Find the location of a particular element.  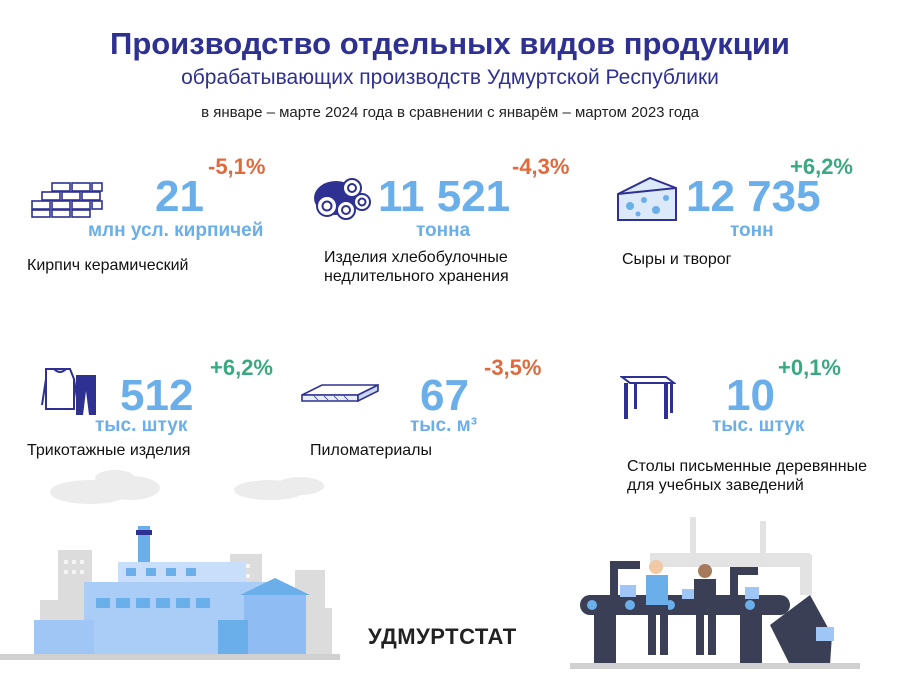

value-number: 21 is located at coordinates (179, 196).